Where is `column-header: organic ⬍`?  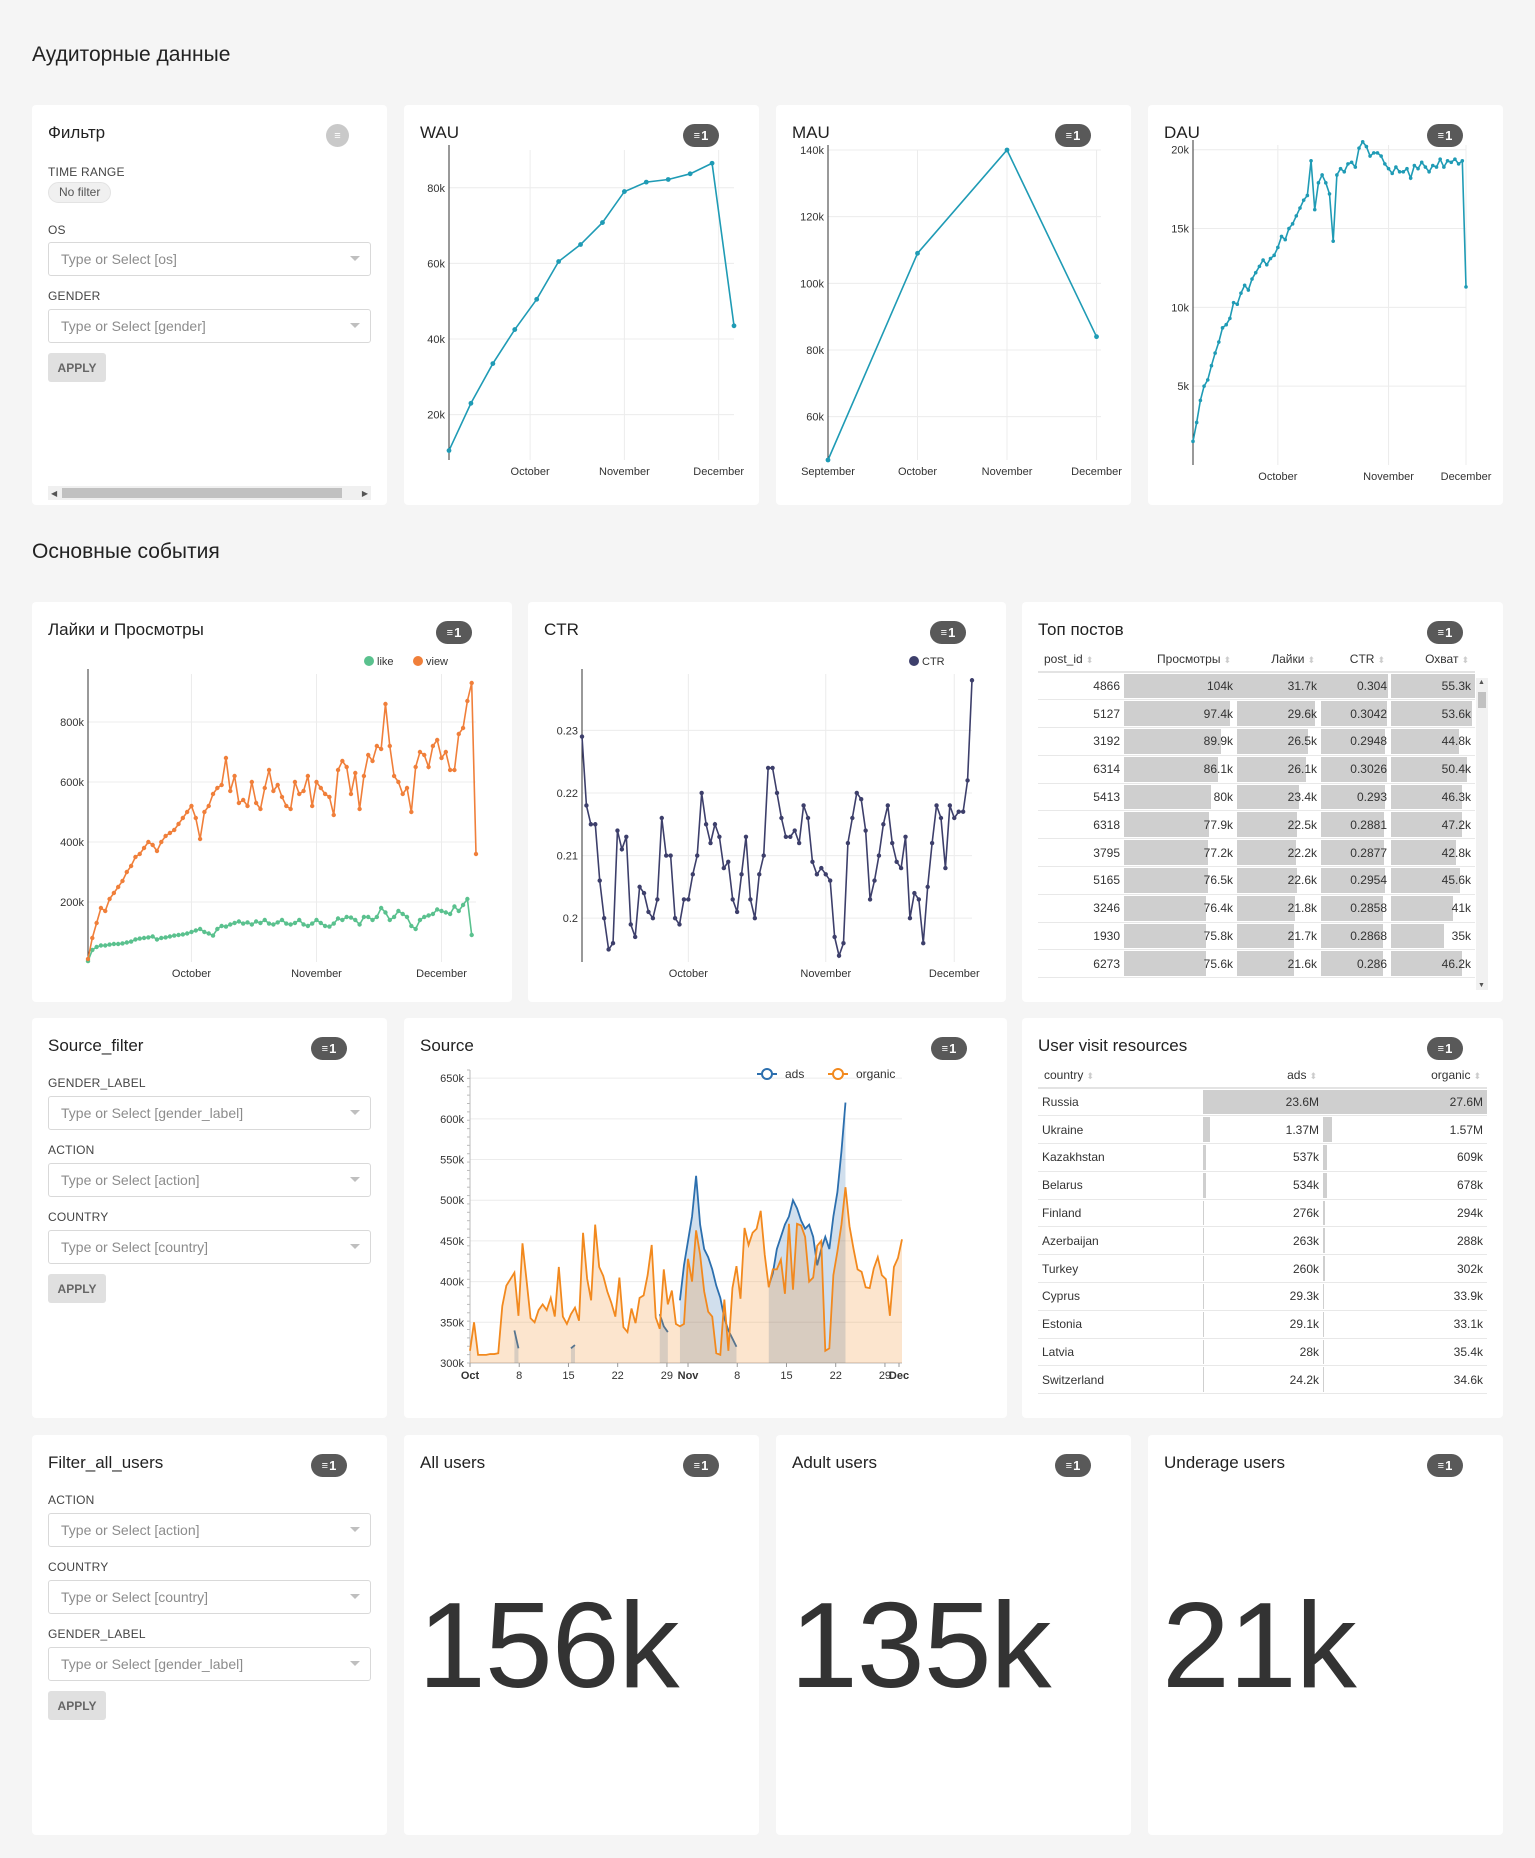
column-header: organic ⬍ is located at coordinates (1405, 1075).